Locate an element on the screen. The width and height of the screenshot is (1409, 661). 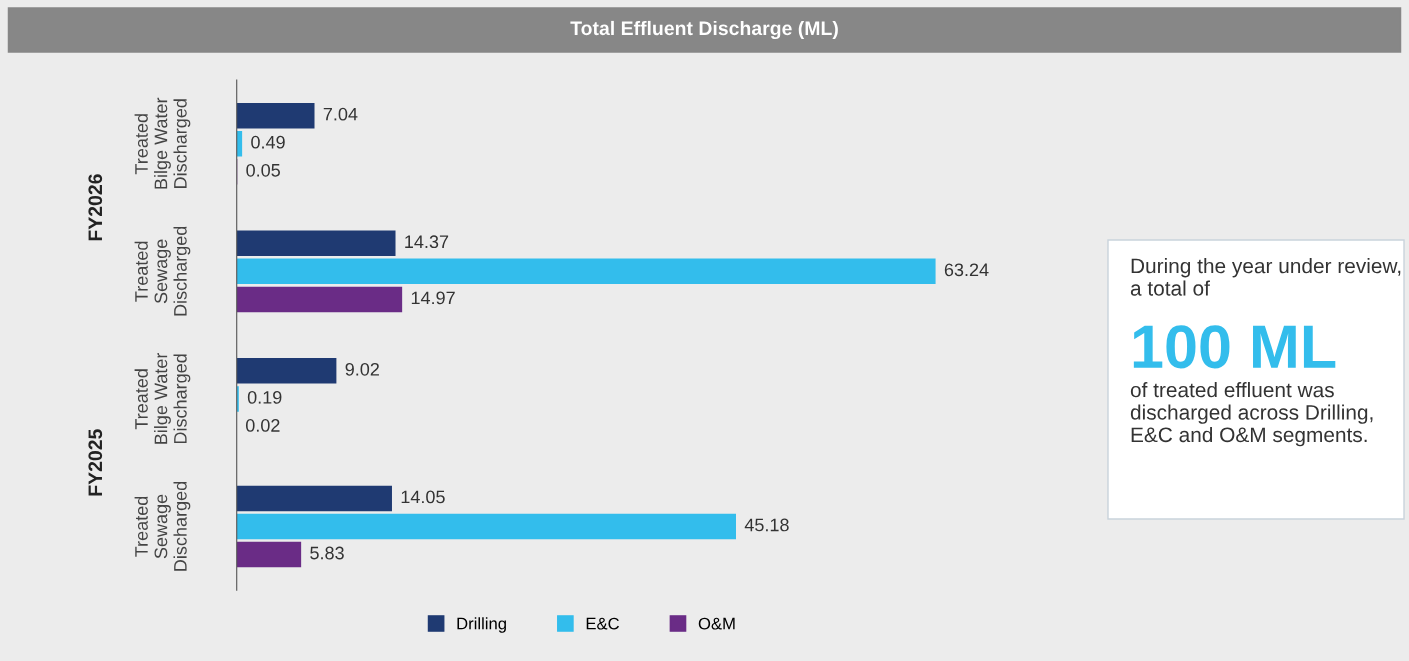
text: of treated effluent was discharged across Drilling, E&C and O&M segments. is located at coordinates (1251, 414).